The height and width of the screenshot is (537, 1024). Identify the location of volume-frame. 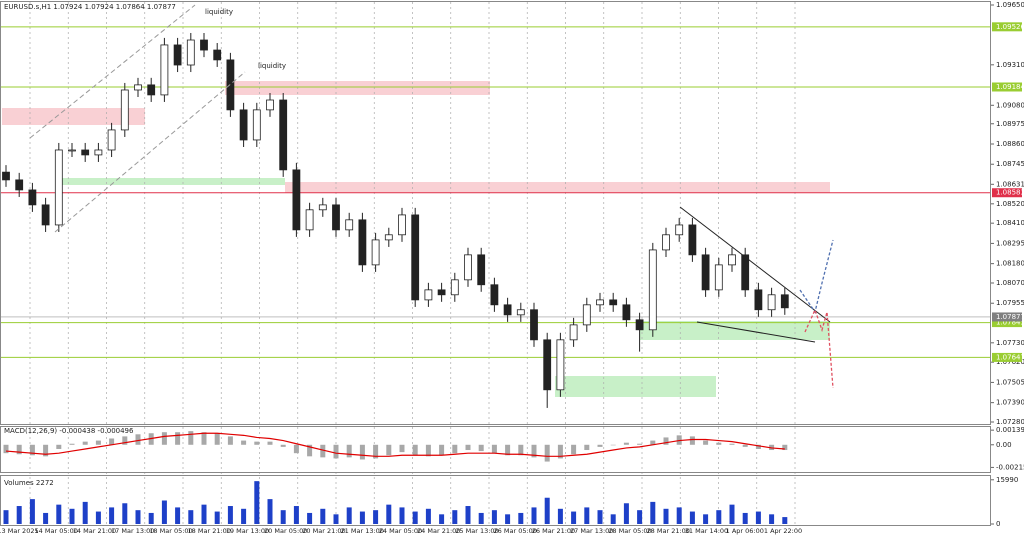
(495, 500).